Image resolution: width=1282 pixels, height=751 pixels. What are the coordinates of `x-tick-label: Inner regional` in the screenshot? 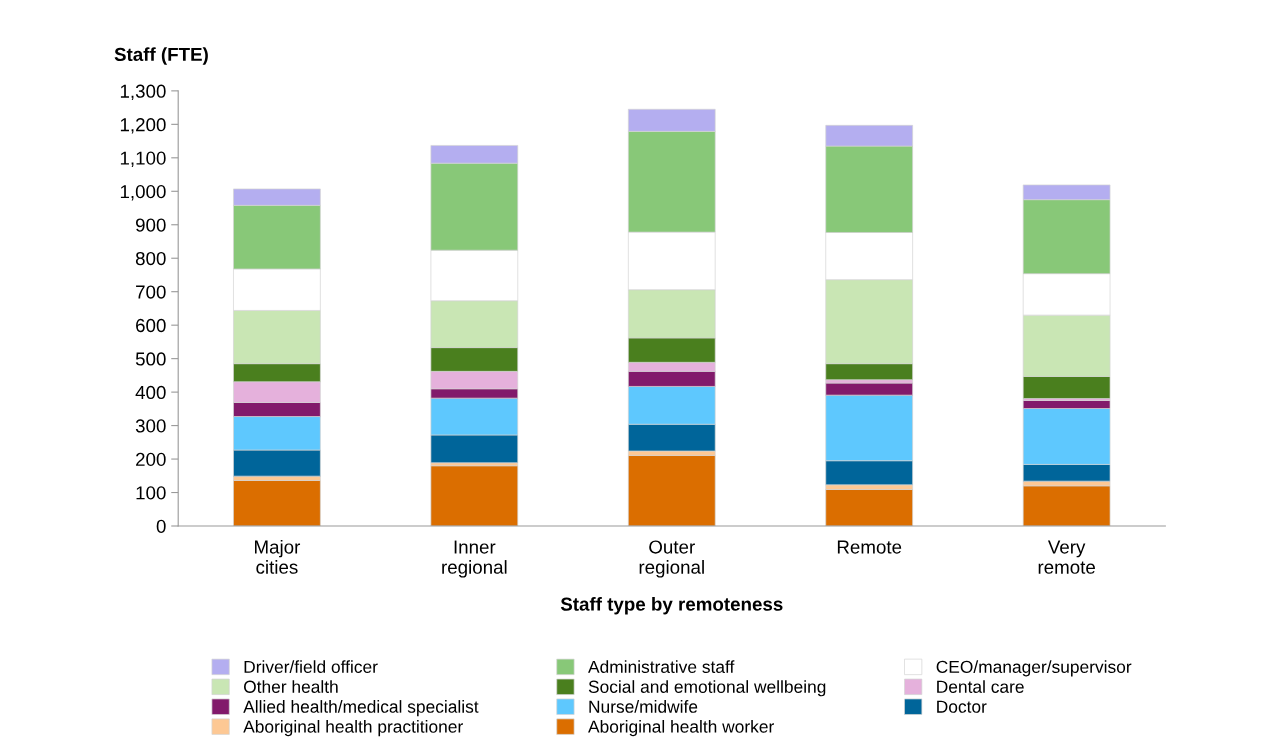 It's located at (474, 559).